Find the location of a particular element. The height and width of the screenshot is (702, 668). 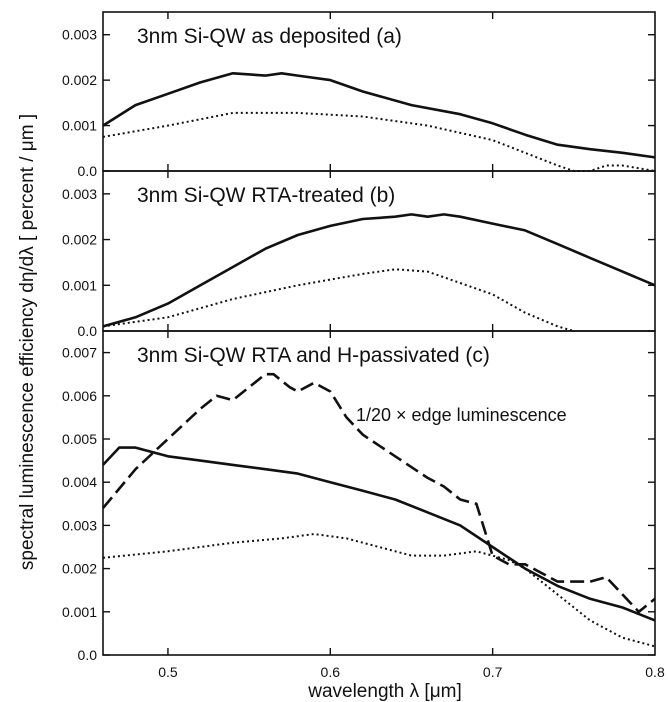

x-tick-label: 0.8 is located at coordinates (655, 672).